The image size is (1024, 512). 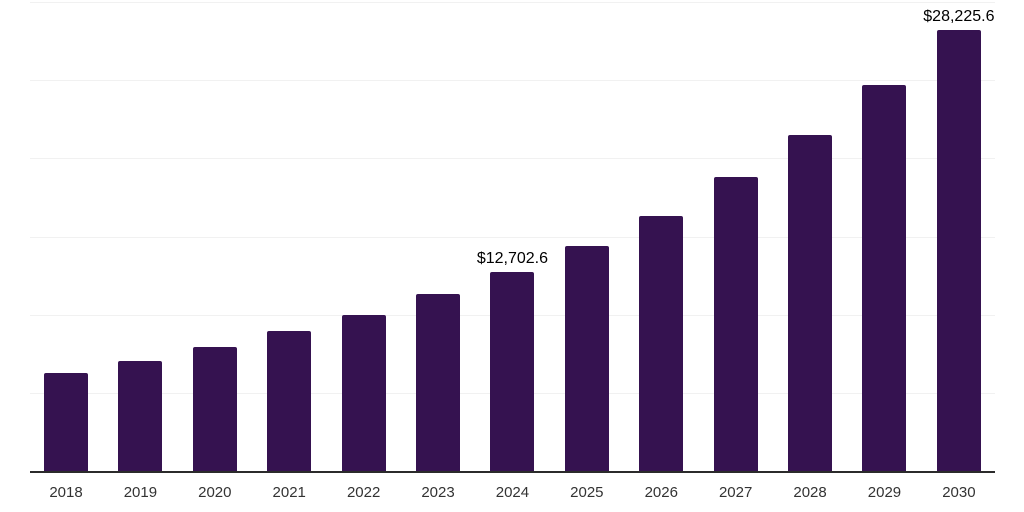 I want to click on bar-column: 2018, so click(x=66, y=436).